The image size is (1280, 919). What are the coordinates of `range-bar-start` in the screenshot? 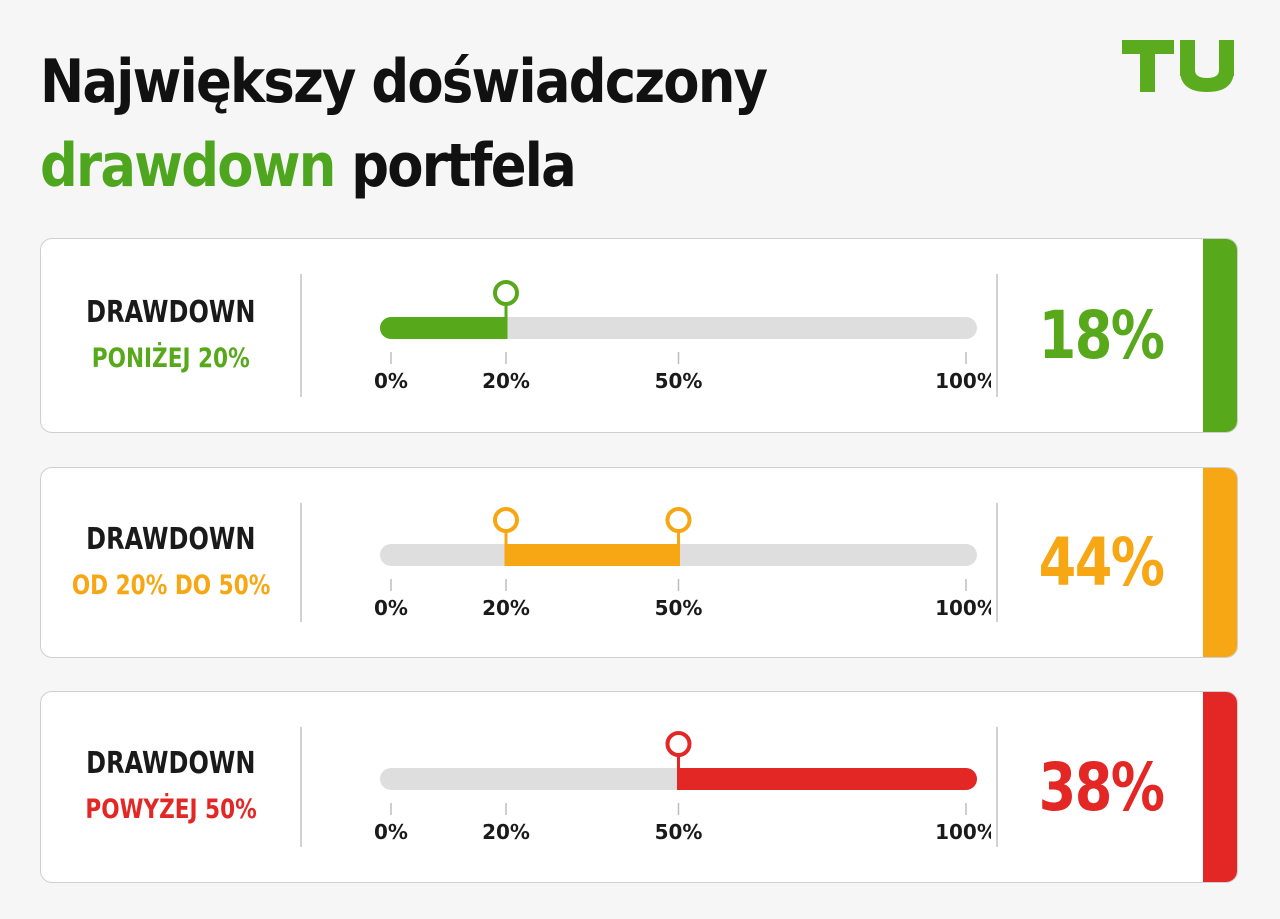 It's located at (684, 779).